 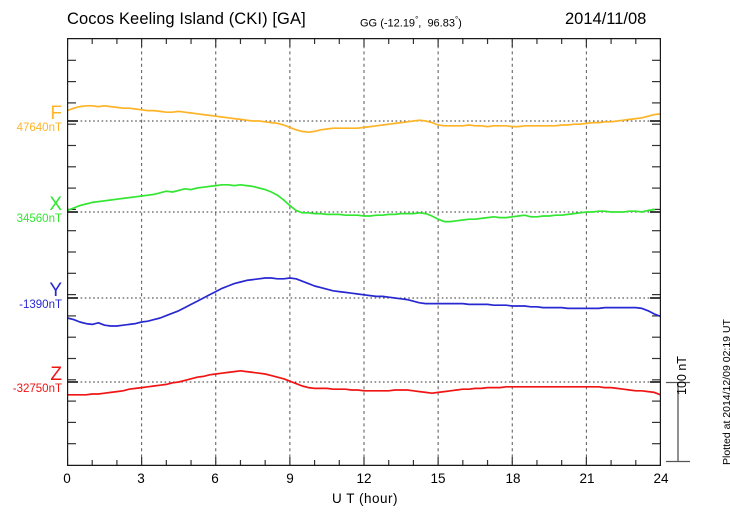 What do you see at coordinates (417, 19) in the screenshot?
I see `degree-icon-lat: °` at bounding box center [417, 19].